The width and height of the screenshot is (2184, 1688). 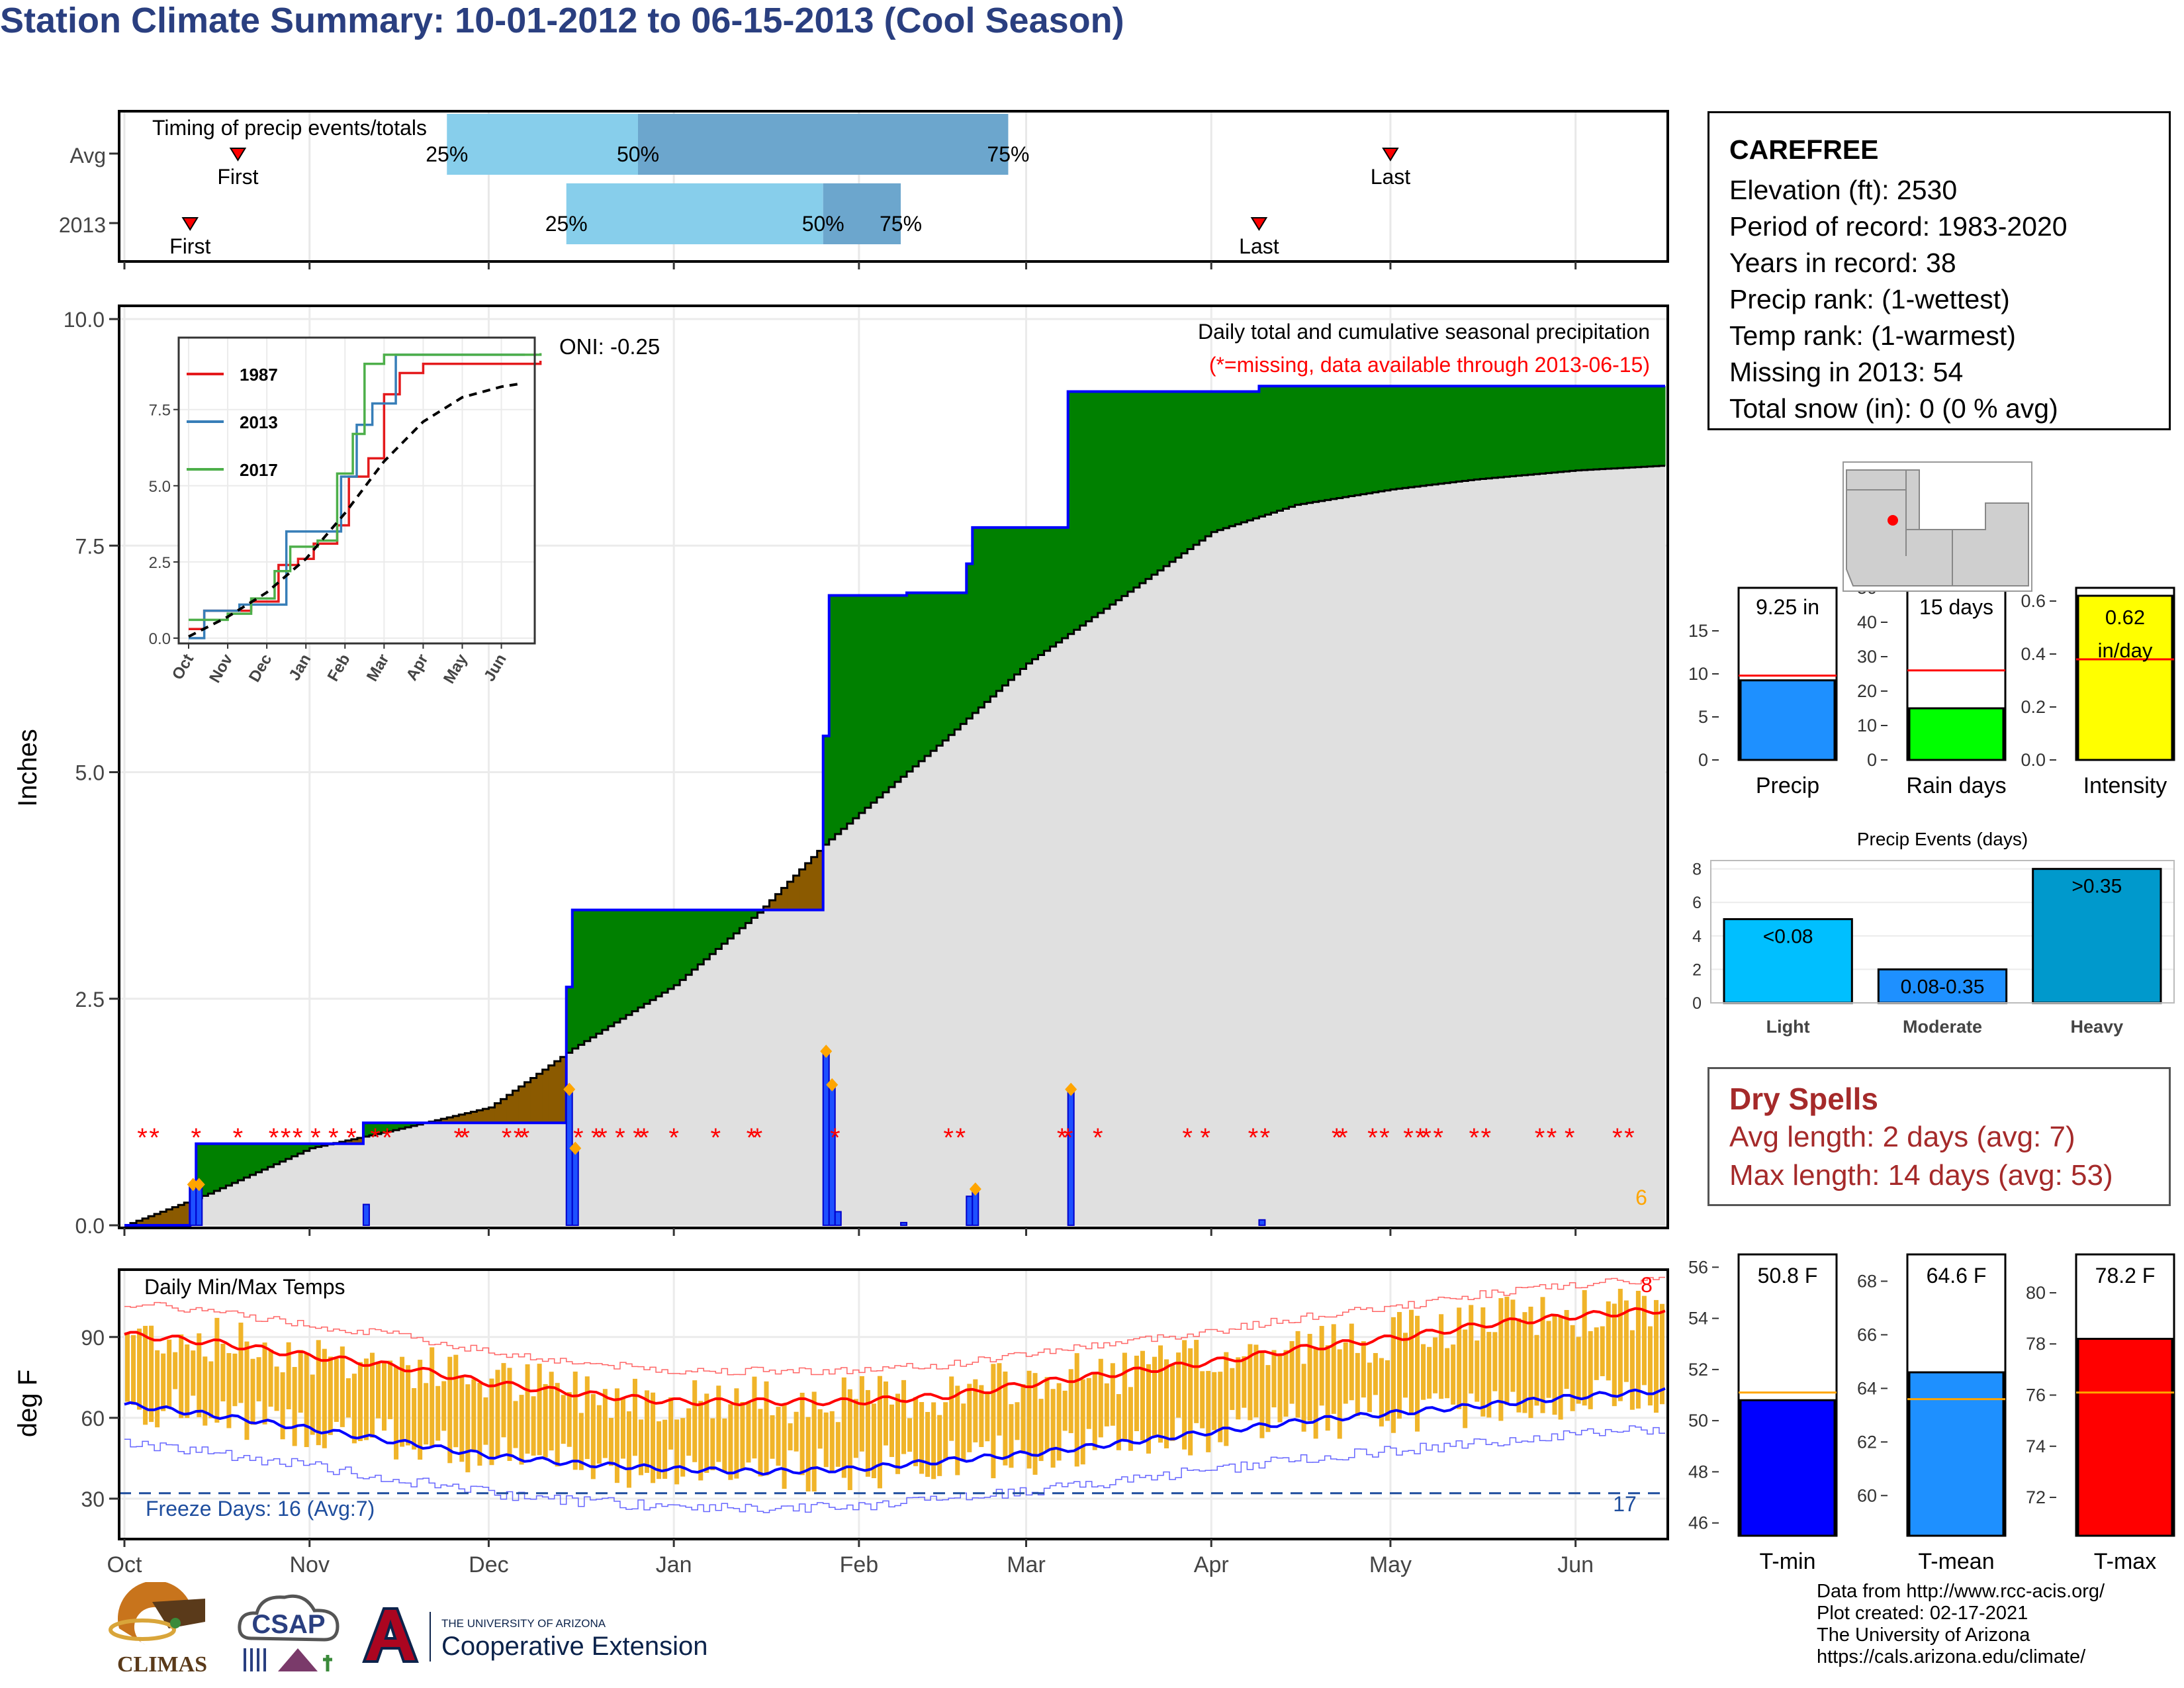 What do you see at coordinates (1956, 607) in the screenshot?
I see `summary-value-label: 15 days` at bounding box center [1956, 607].